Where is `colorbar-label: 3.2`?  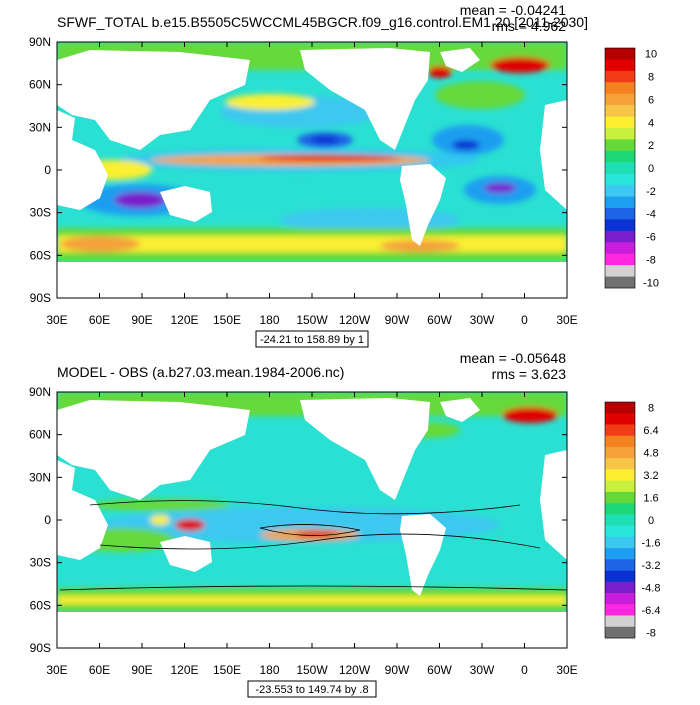
colorbar-label: 3.2 is located at coordinates (650, 476).